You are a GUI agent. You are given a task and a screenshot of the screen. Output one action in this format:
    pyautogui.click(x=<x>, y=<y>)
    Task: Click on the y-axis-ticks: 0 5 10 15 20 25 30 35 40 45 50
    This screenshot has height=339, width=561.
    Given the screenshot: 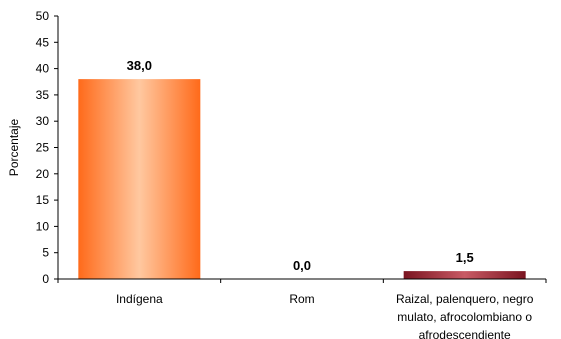 What is the action you would take?
    pyautogui.click(x=47, y=147)
    